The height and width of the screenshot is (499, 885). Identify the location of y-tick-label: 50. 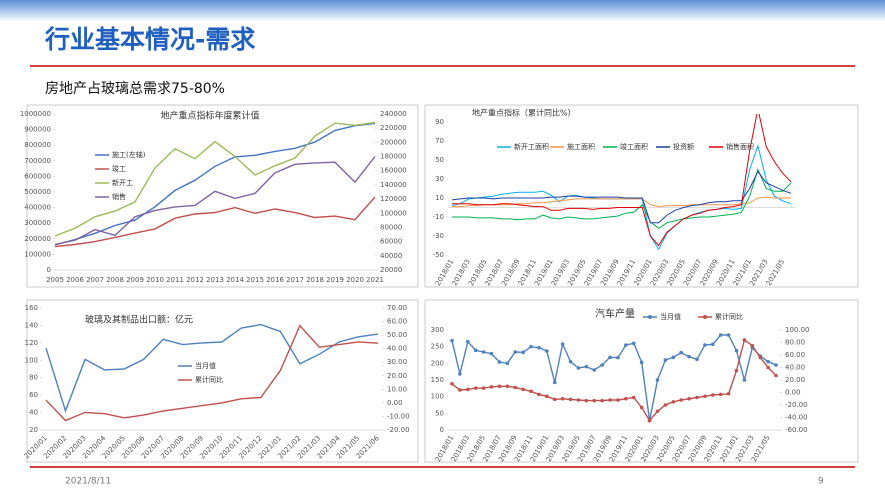
(439, 160).